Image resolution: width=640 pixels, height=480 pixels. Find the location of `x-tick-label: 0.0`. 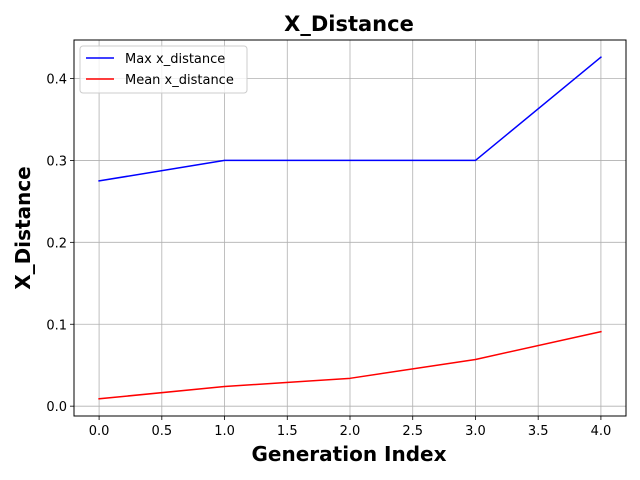

x-tick-label: 0.0 is located at coordinates (99, 431).